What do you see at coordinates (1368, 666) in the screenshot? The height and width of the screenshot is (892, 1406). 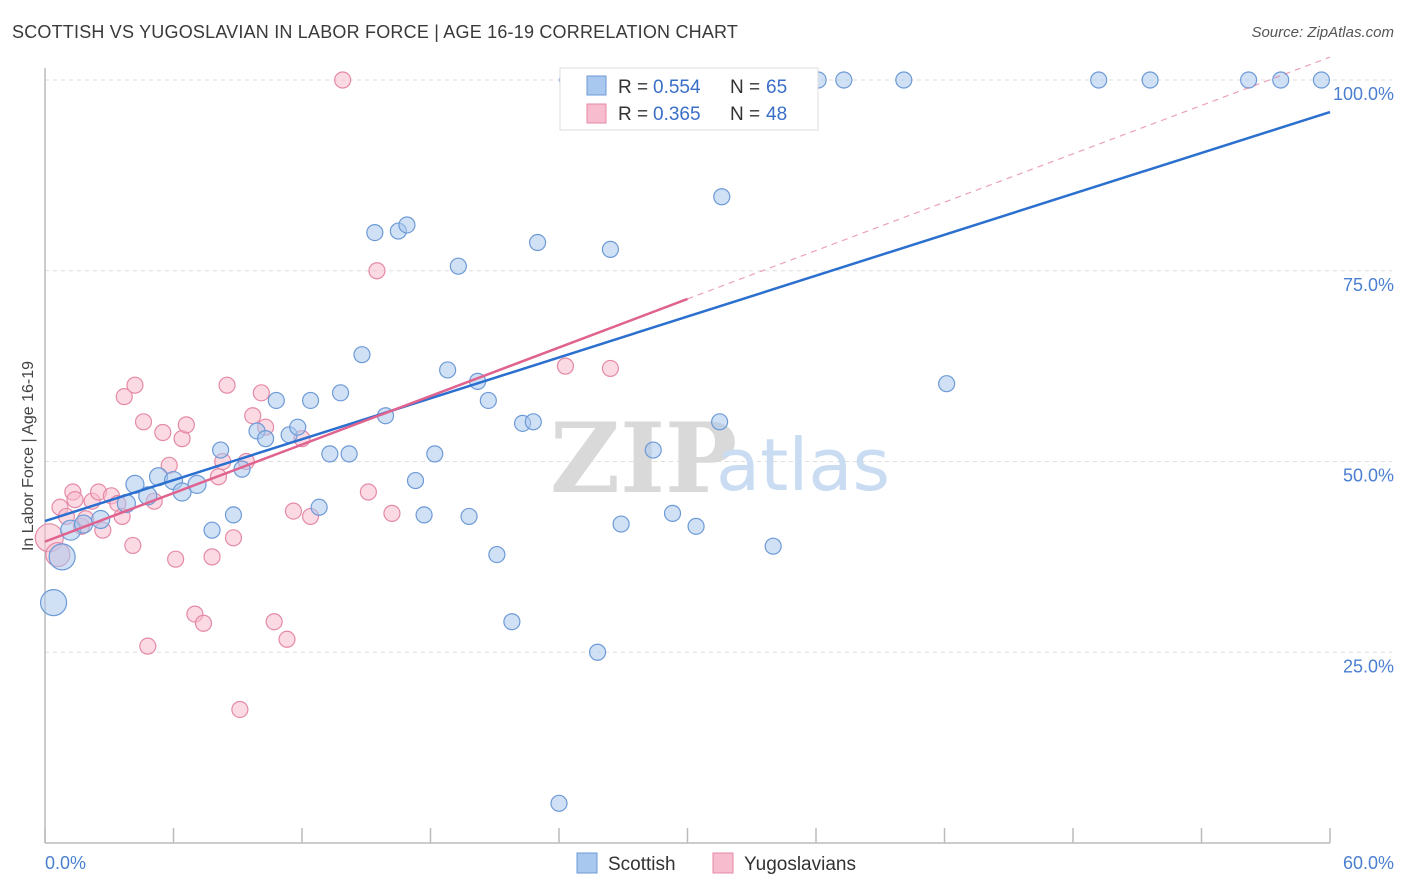 I see `y-tick-label: 25.0%` at bounding box center [1368, 666].